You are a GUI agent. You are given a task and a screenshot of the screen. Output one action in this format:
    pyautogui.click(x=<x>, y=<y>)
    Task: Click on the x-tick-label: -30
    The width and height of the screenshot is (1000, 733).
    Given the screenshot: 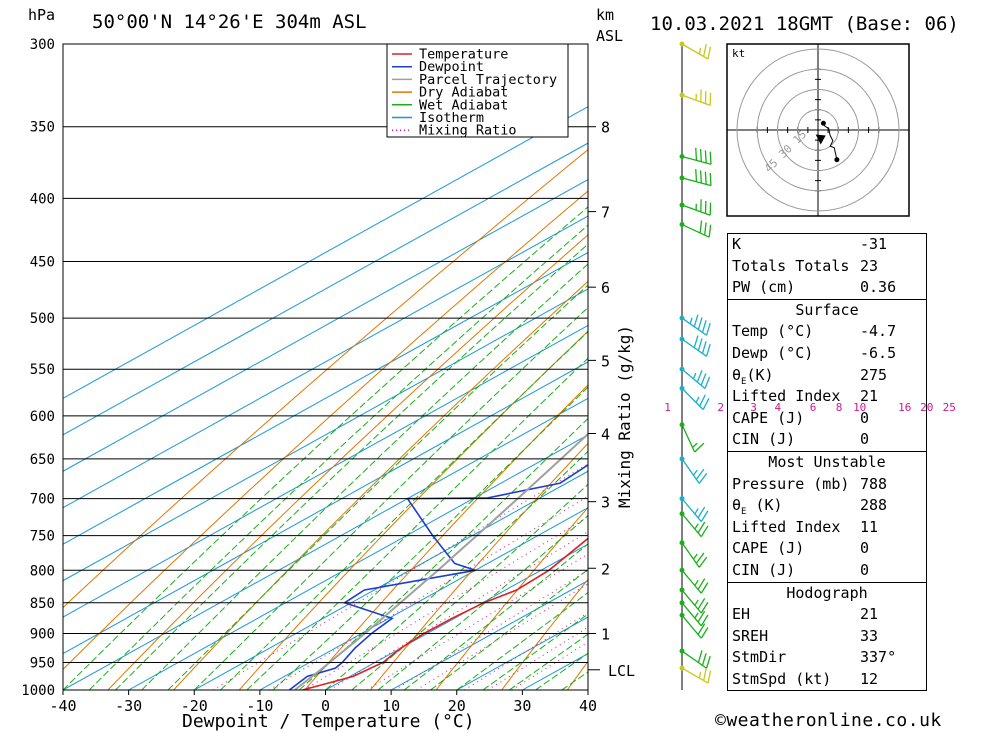 What is the action you would take?
    pyautogui.click(x=128, y=706)
    